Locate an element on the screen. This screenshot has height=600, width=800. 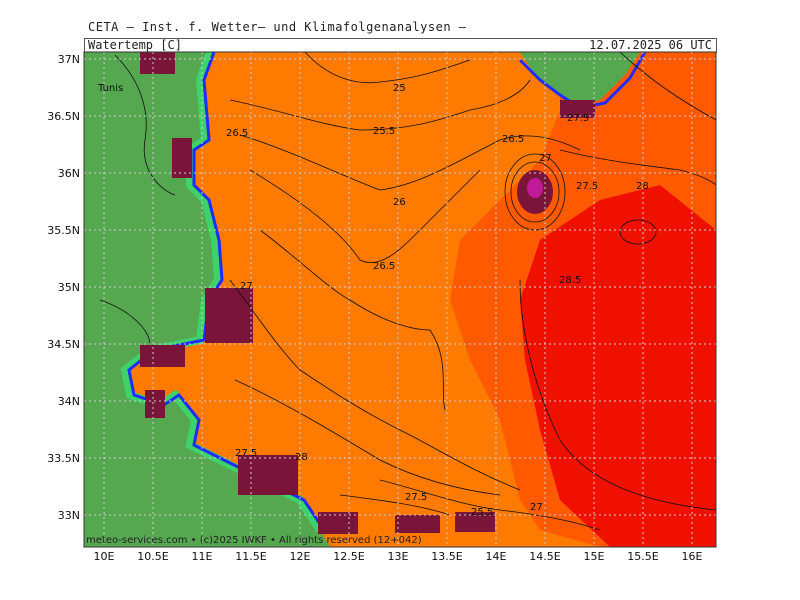
x-tick-label: 14E is located at coordinates (496, 556).